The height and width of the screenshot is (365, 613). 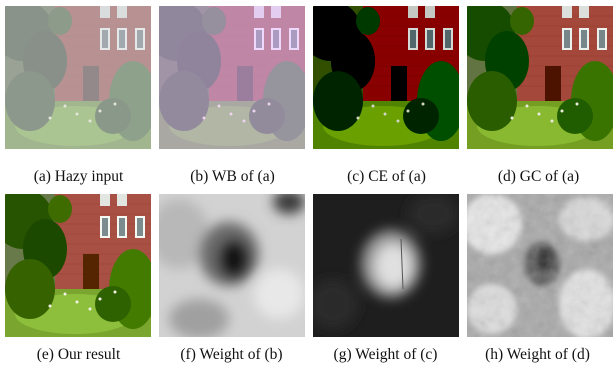 What do you see at coordinates (540, 265) in the screenshot?
I see `panel-h-weight-map-image` at bounding box center [540, 265].